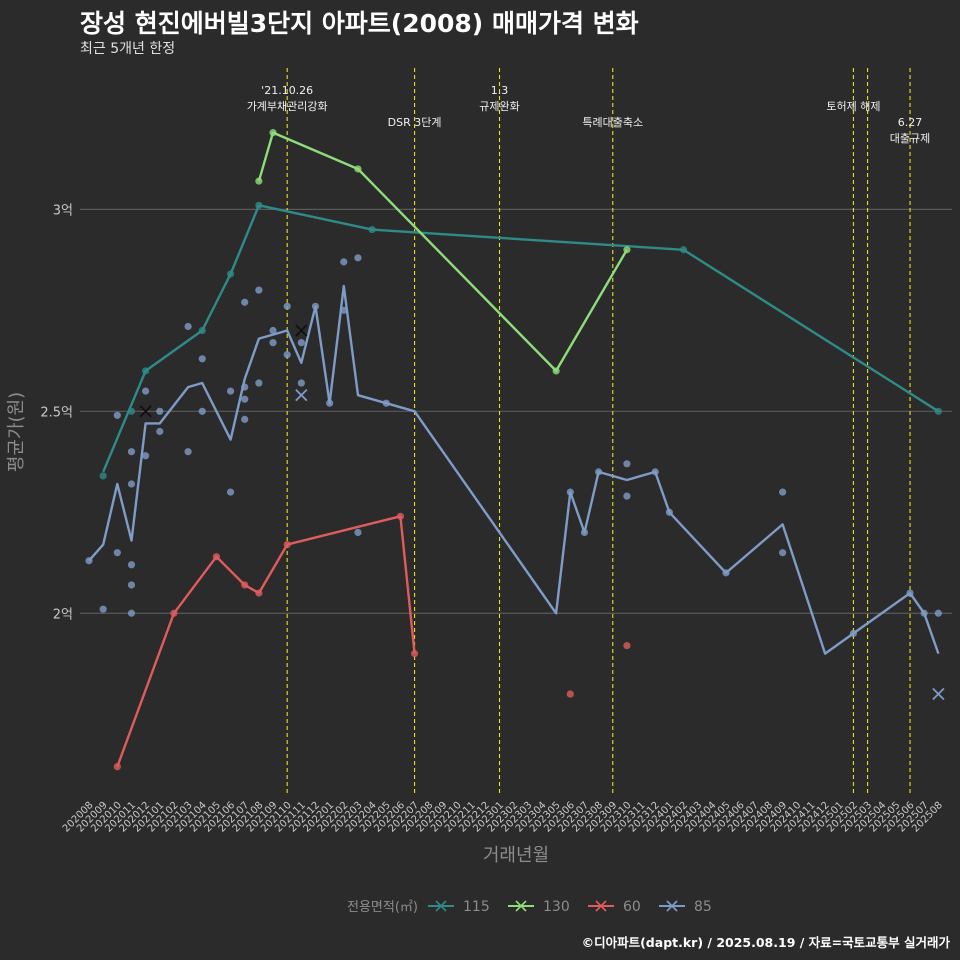 This screenshot has height=960, width=960. Describe the element at coordinates (910, 122) in the screenshot. I see `policy-annotation: 6.27` at that location.